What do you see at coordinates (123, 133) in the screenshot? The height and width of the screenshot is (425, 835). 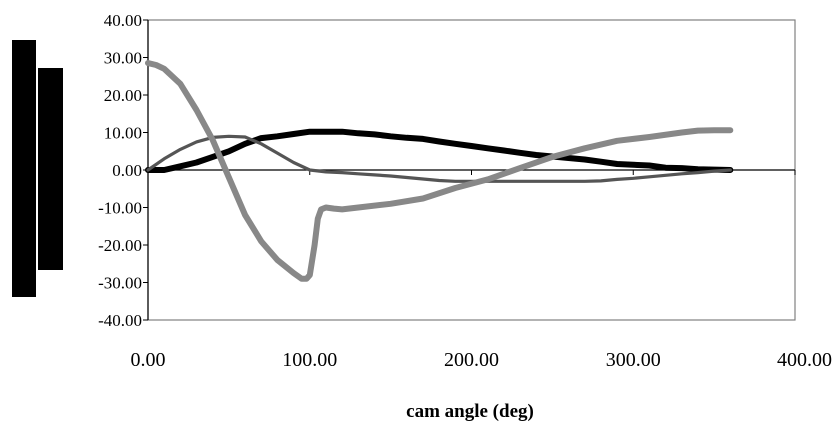 I see `y-tick-label: 10.00` at bounding box center [123, 133].